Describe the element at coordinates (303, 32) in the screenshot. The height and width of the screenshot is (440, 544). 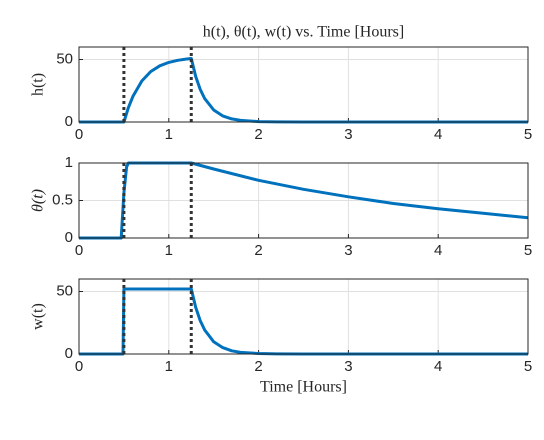
I see `chart-title: h(t), θ(t), w(t) vs. Time [Hours]` at that location.